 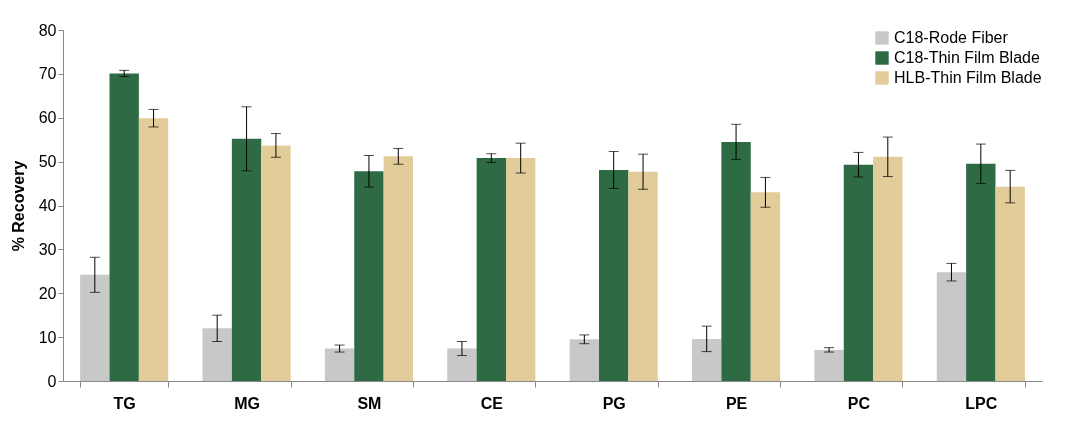 What do you see at coordinates (47, 249) in the screenshot?
I see `y-tick-label: 30` at bounding box center [47, 249].